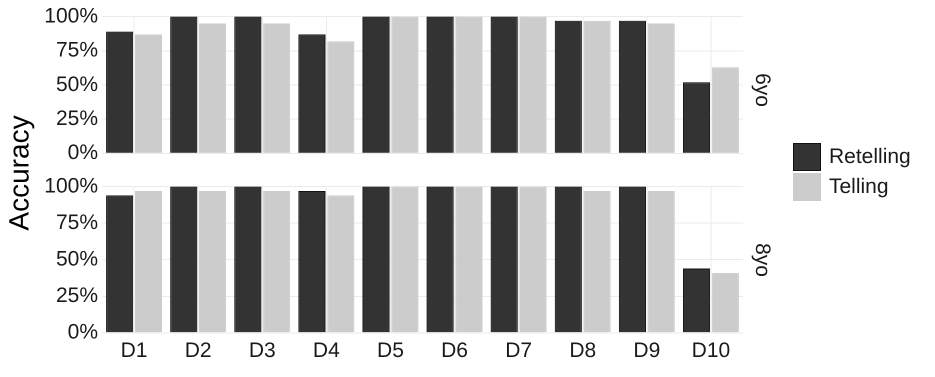  What do you see at coordinates (859, 186) in the screenshot?
I see `legend-label: Telling` at bounding box center [859, 186].